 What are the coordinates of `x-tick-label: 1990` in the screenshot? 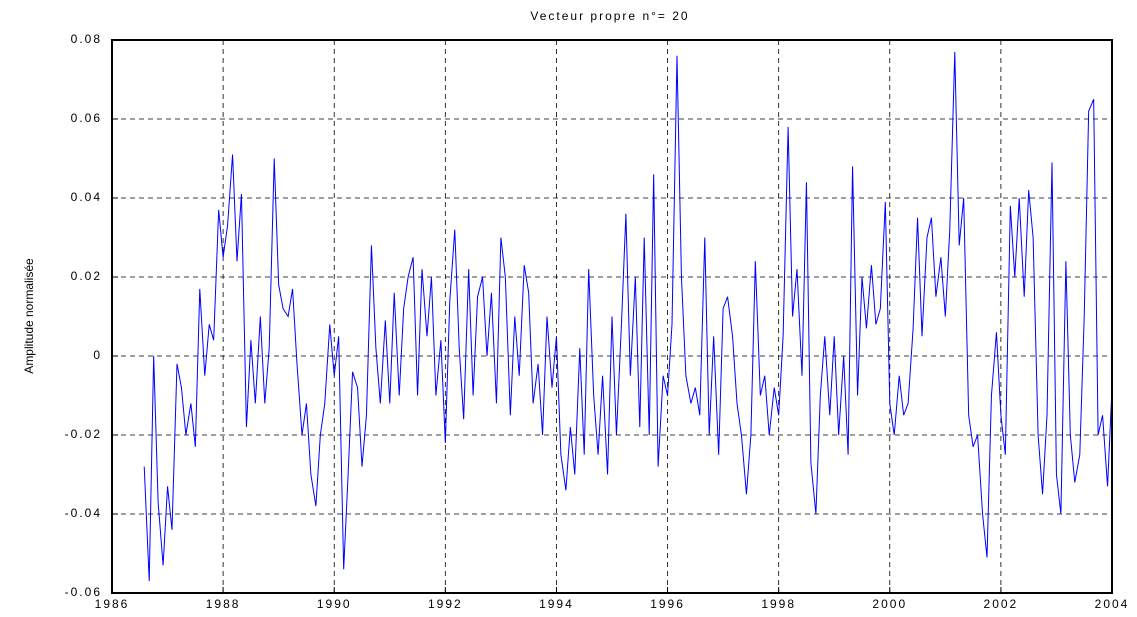 It's located at (334, 604).